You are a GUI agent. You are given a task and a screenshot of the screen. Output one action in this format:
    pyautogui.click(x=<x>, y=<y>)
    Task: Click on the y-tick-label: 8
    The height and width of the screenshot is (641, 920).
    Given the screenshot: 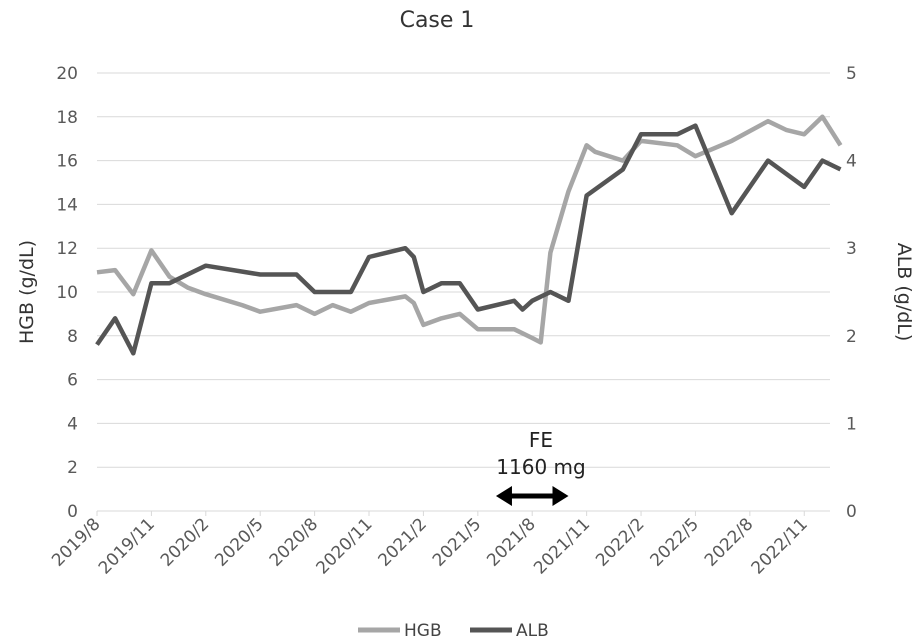 What is the action you would take?
    pyautogui.click(x=72, y=337)
    